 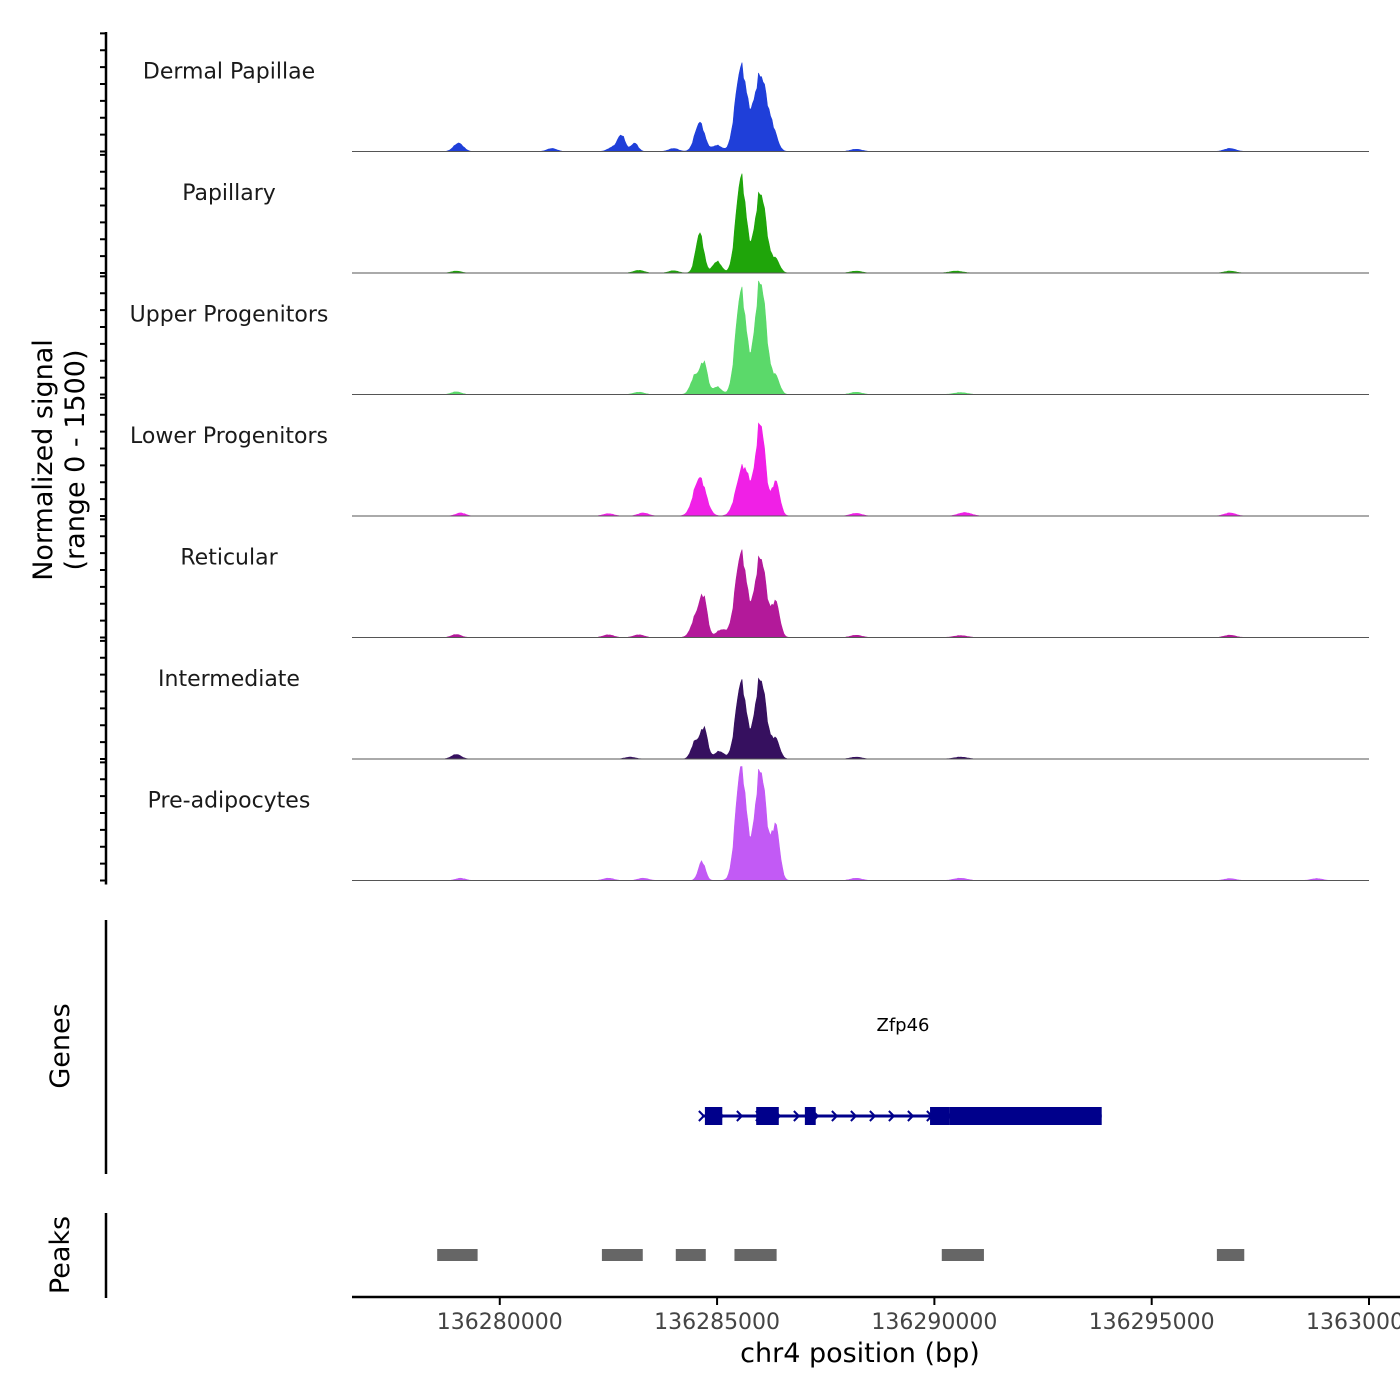 I want to click on coverage-track: Papillary, so click(x=775, y=223).